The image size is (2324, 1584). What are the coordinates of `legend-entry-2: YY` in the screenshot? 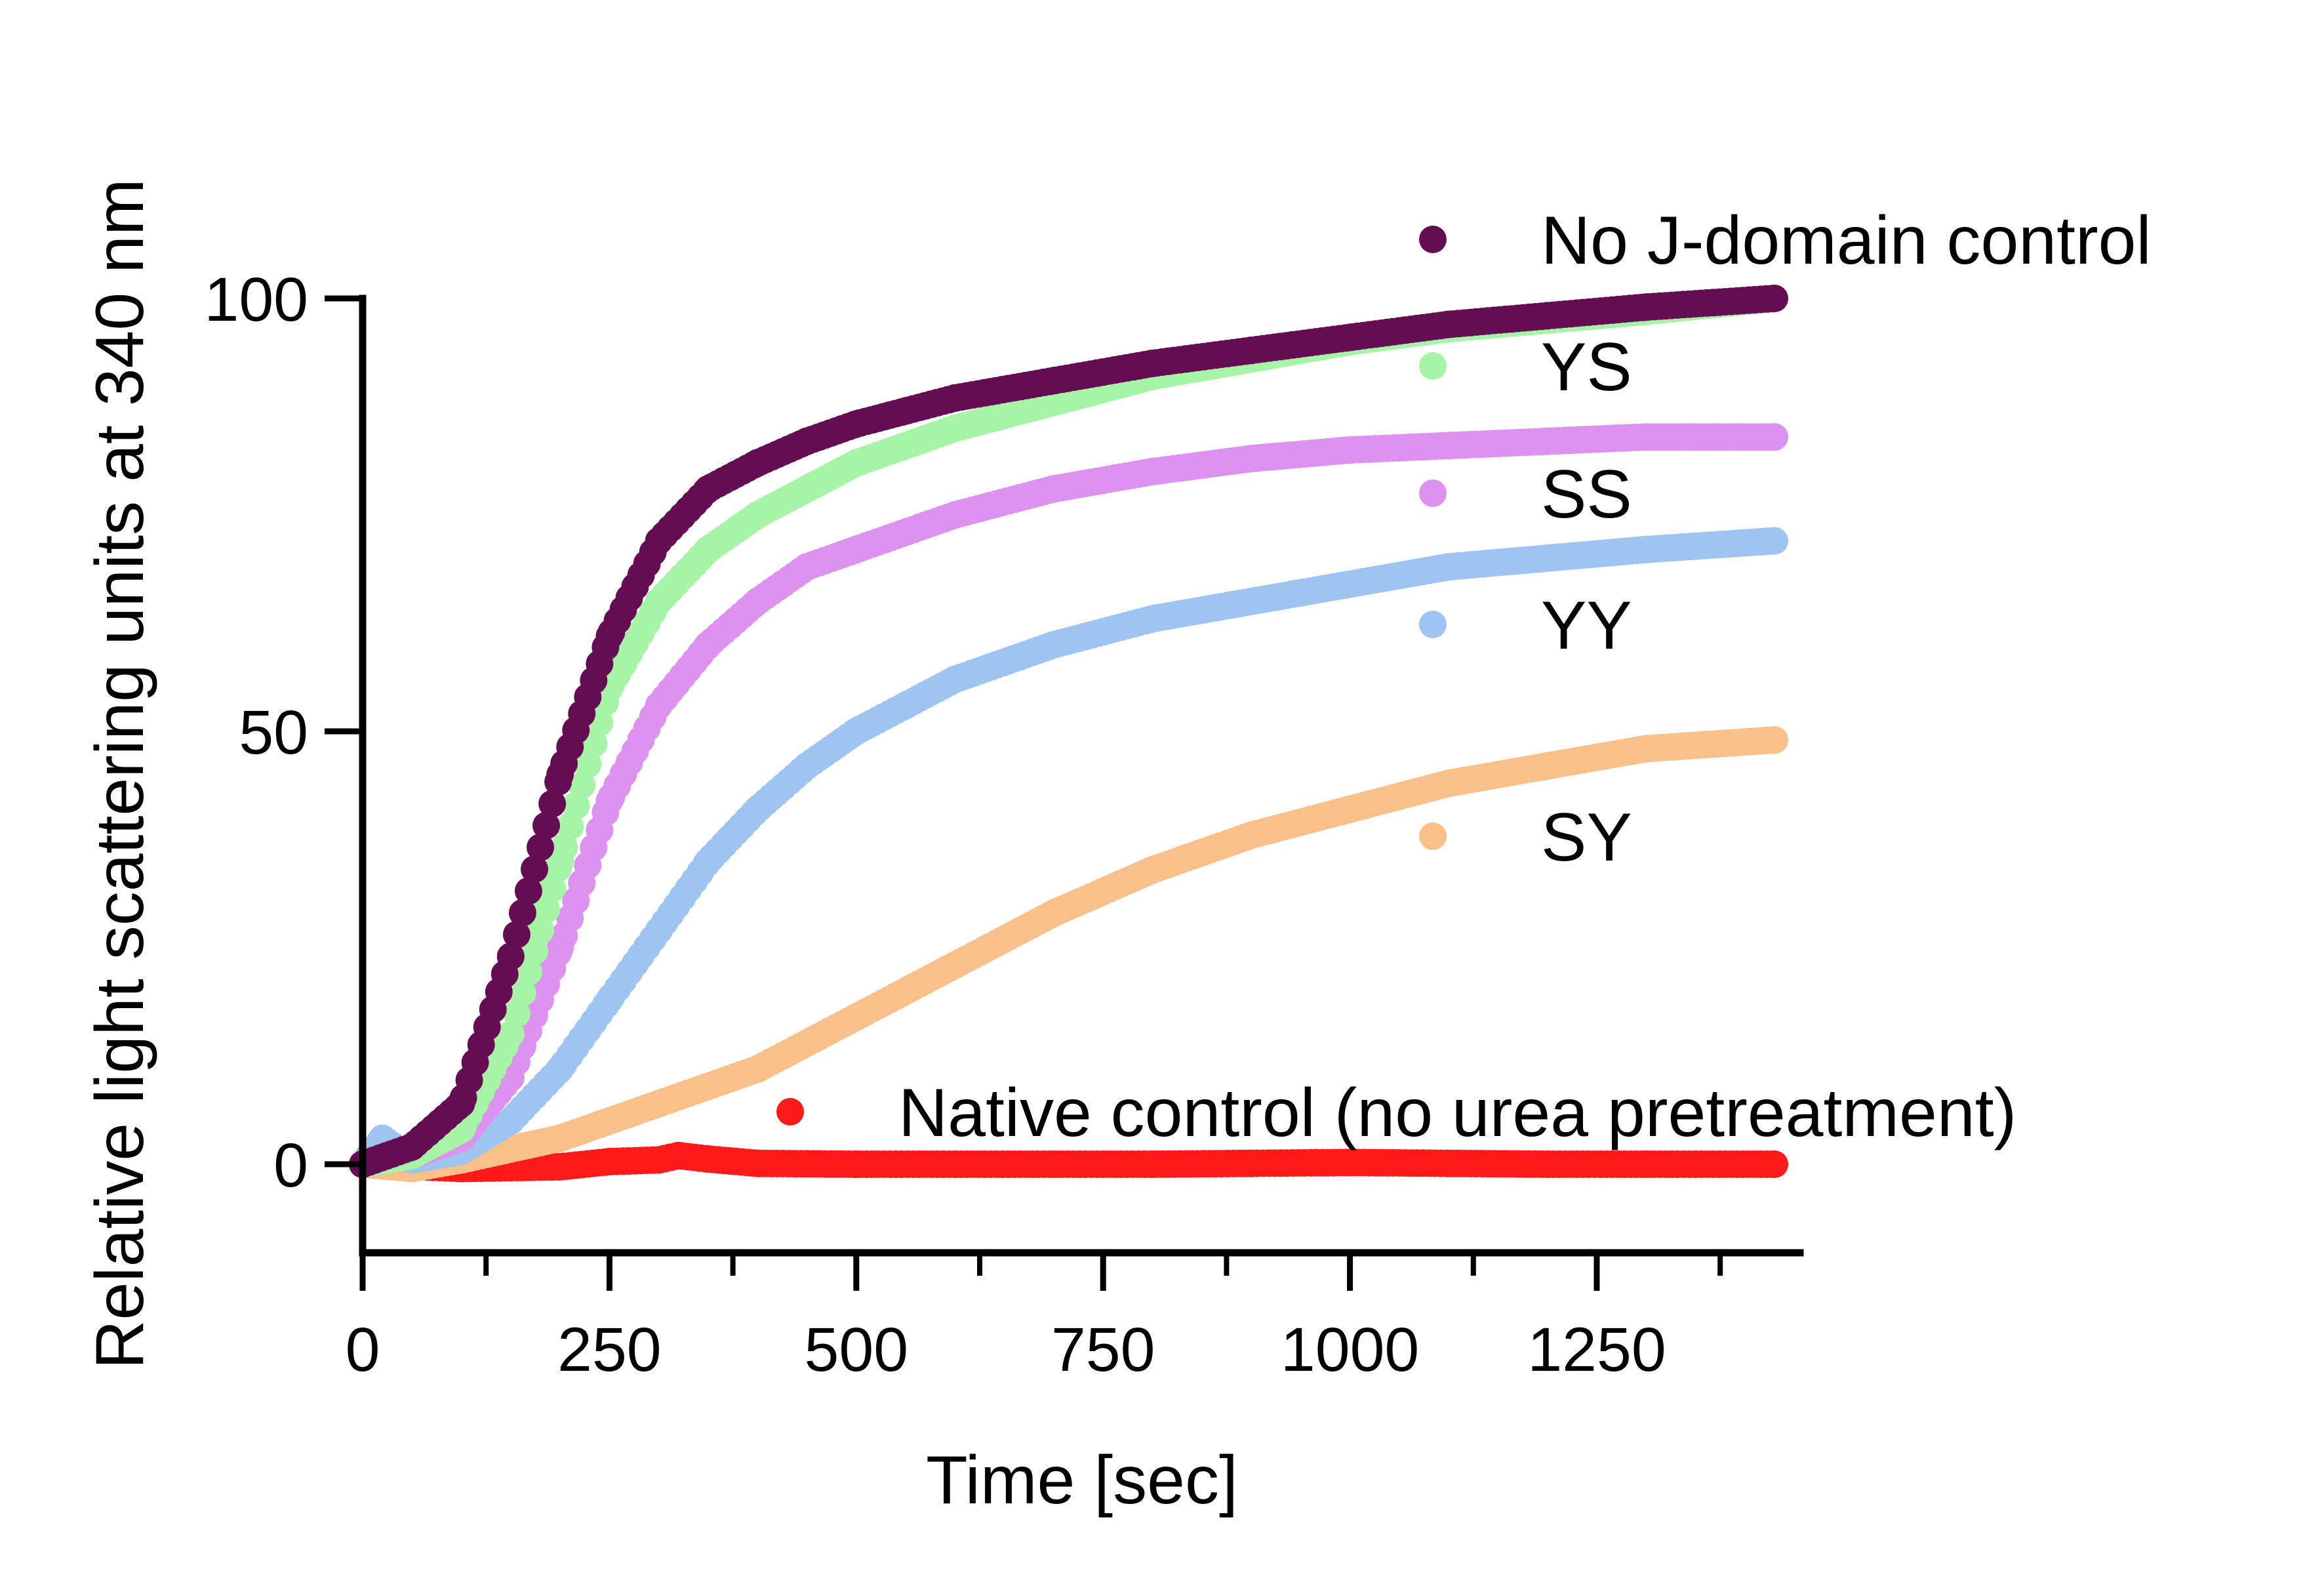 It's located at (1525, 626).